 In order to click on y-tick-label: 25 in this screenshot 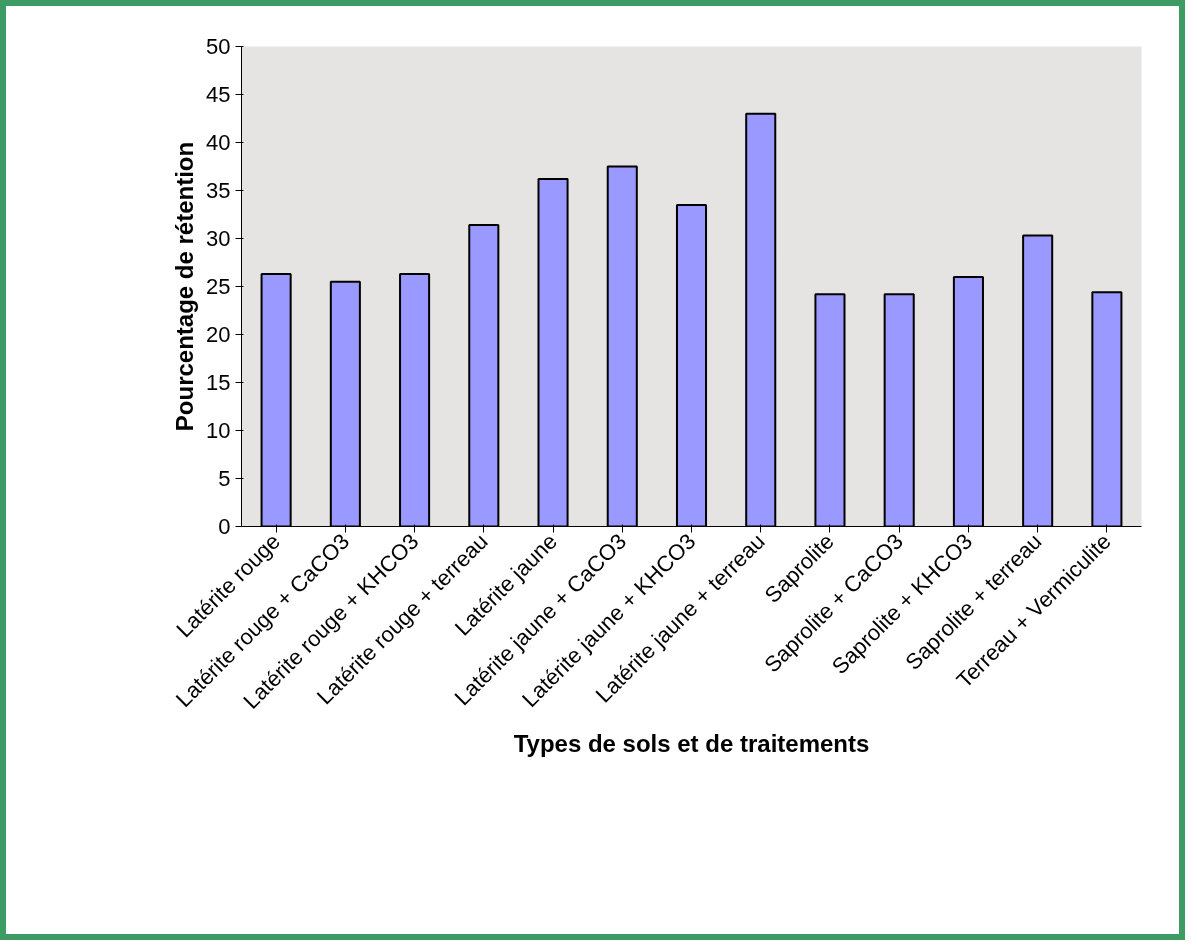, I will do `click(218, 286)`.